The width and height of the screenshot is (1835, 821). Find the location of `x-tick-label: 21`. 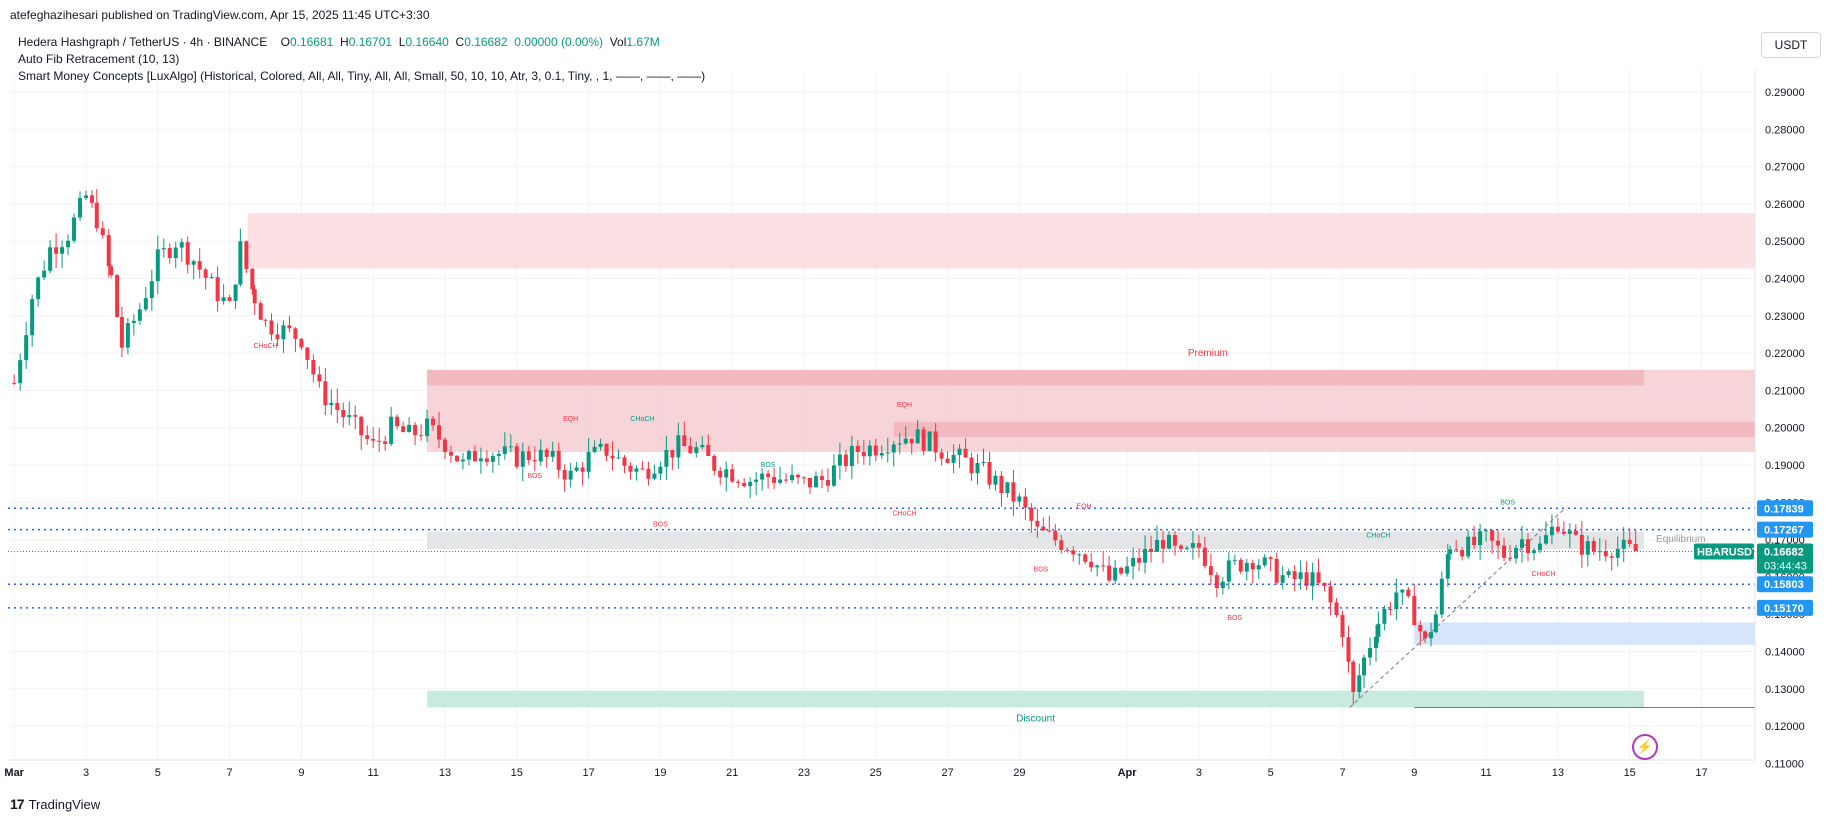

x-tick-label: 21 is located at coordinates (732, 773).